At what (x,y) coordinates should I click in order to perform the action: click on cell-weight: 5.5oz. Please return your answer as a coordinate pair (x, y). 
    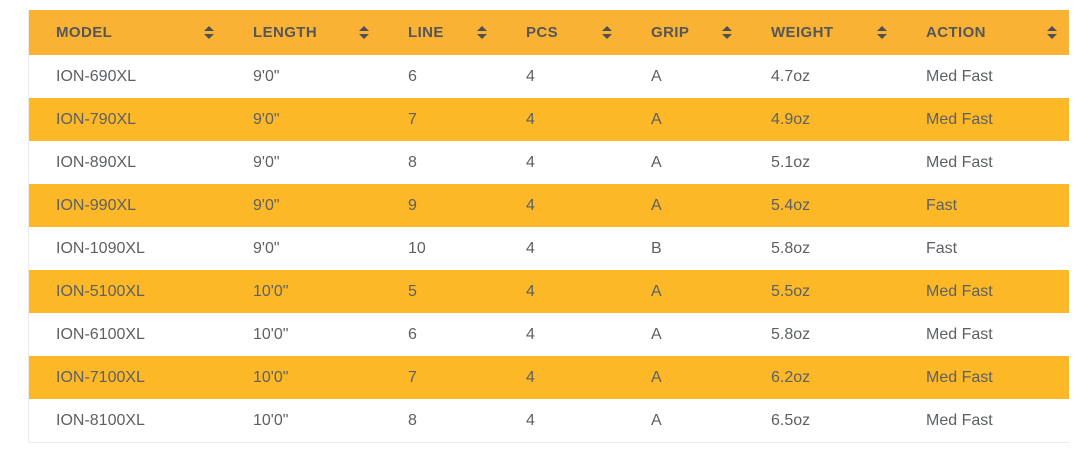
    Looking at the image, I should click on (821, 291).